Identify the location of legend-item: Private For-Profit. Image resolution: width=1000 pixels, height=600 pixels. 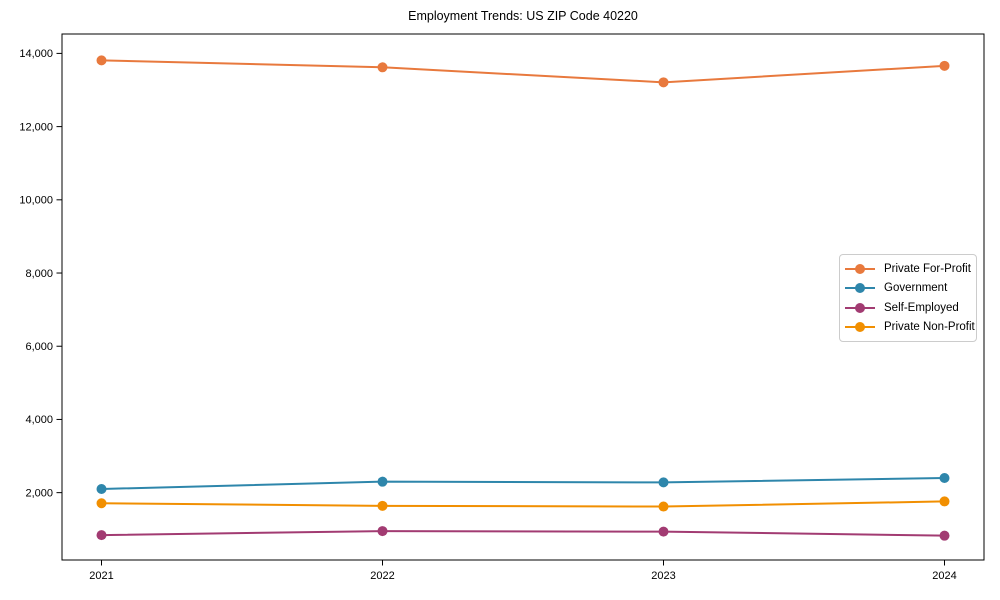
(908, 269).